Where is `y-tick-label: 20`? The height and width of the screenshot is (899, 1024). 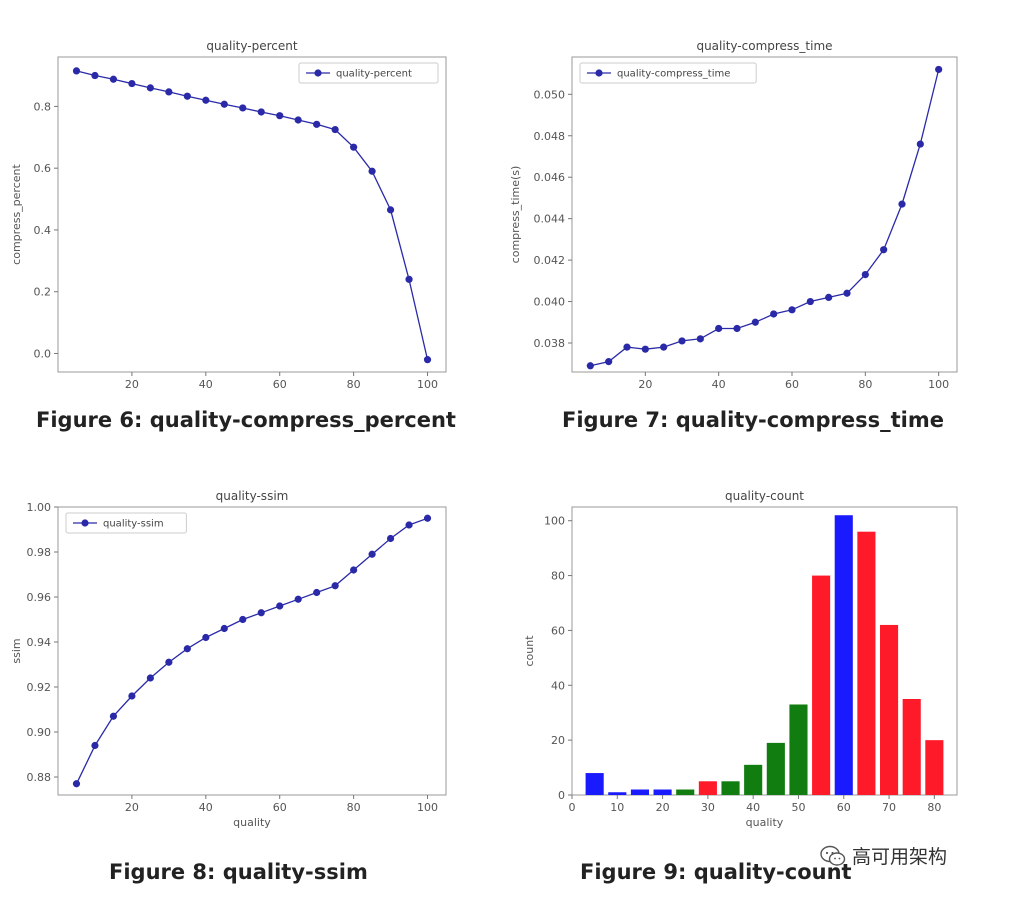 y-tick-label: 20 is located at coordinates (558, 740).